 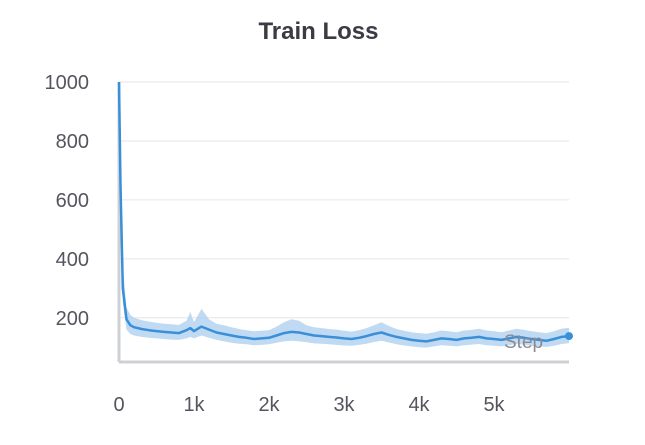 What do you see at coordinates (419, 405) in the screenshot?
I see `x-tick-label: 4k` at bounding box center [419, 405].